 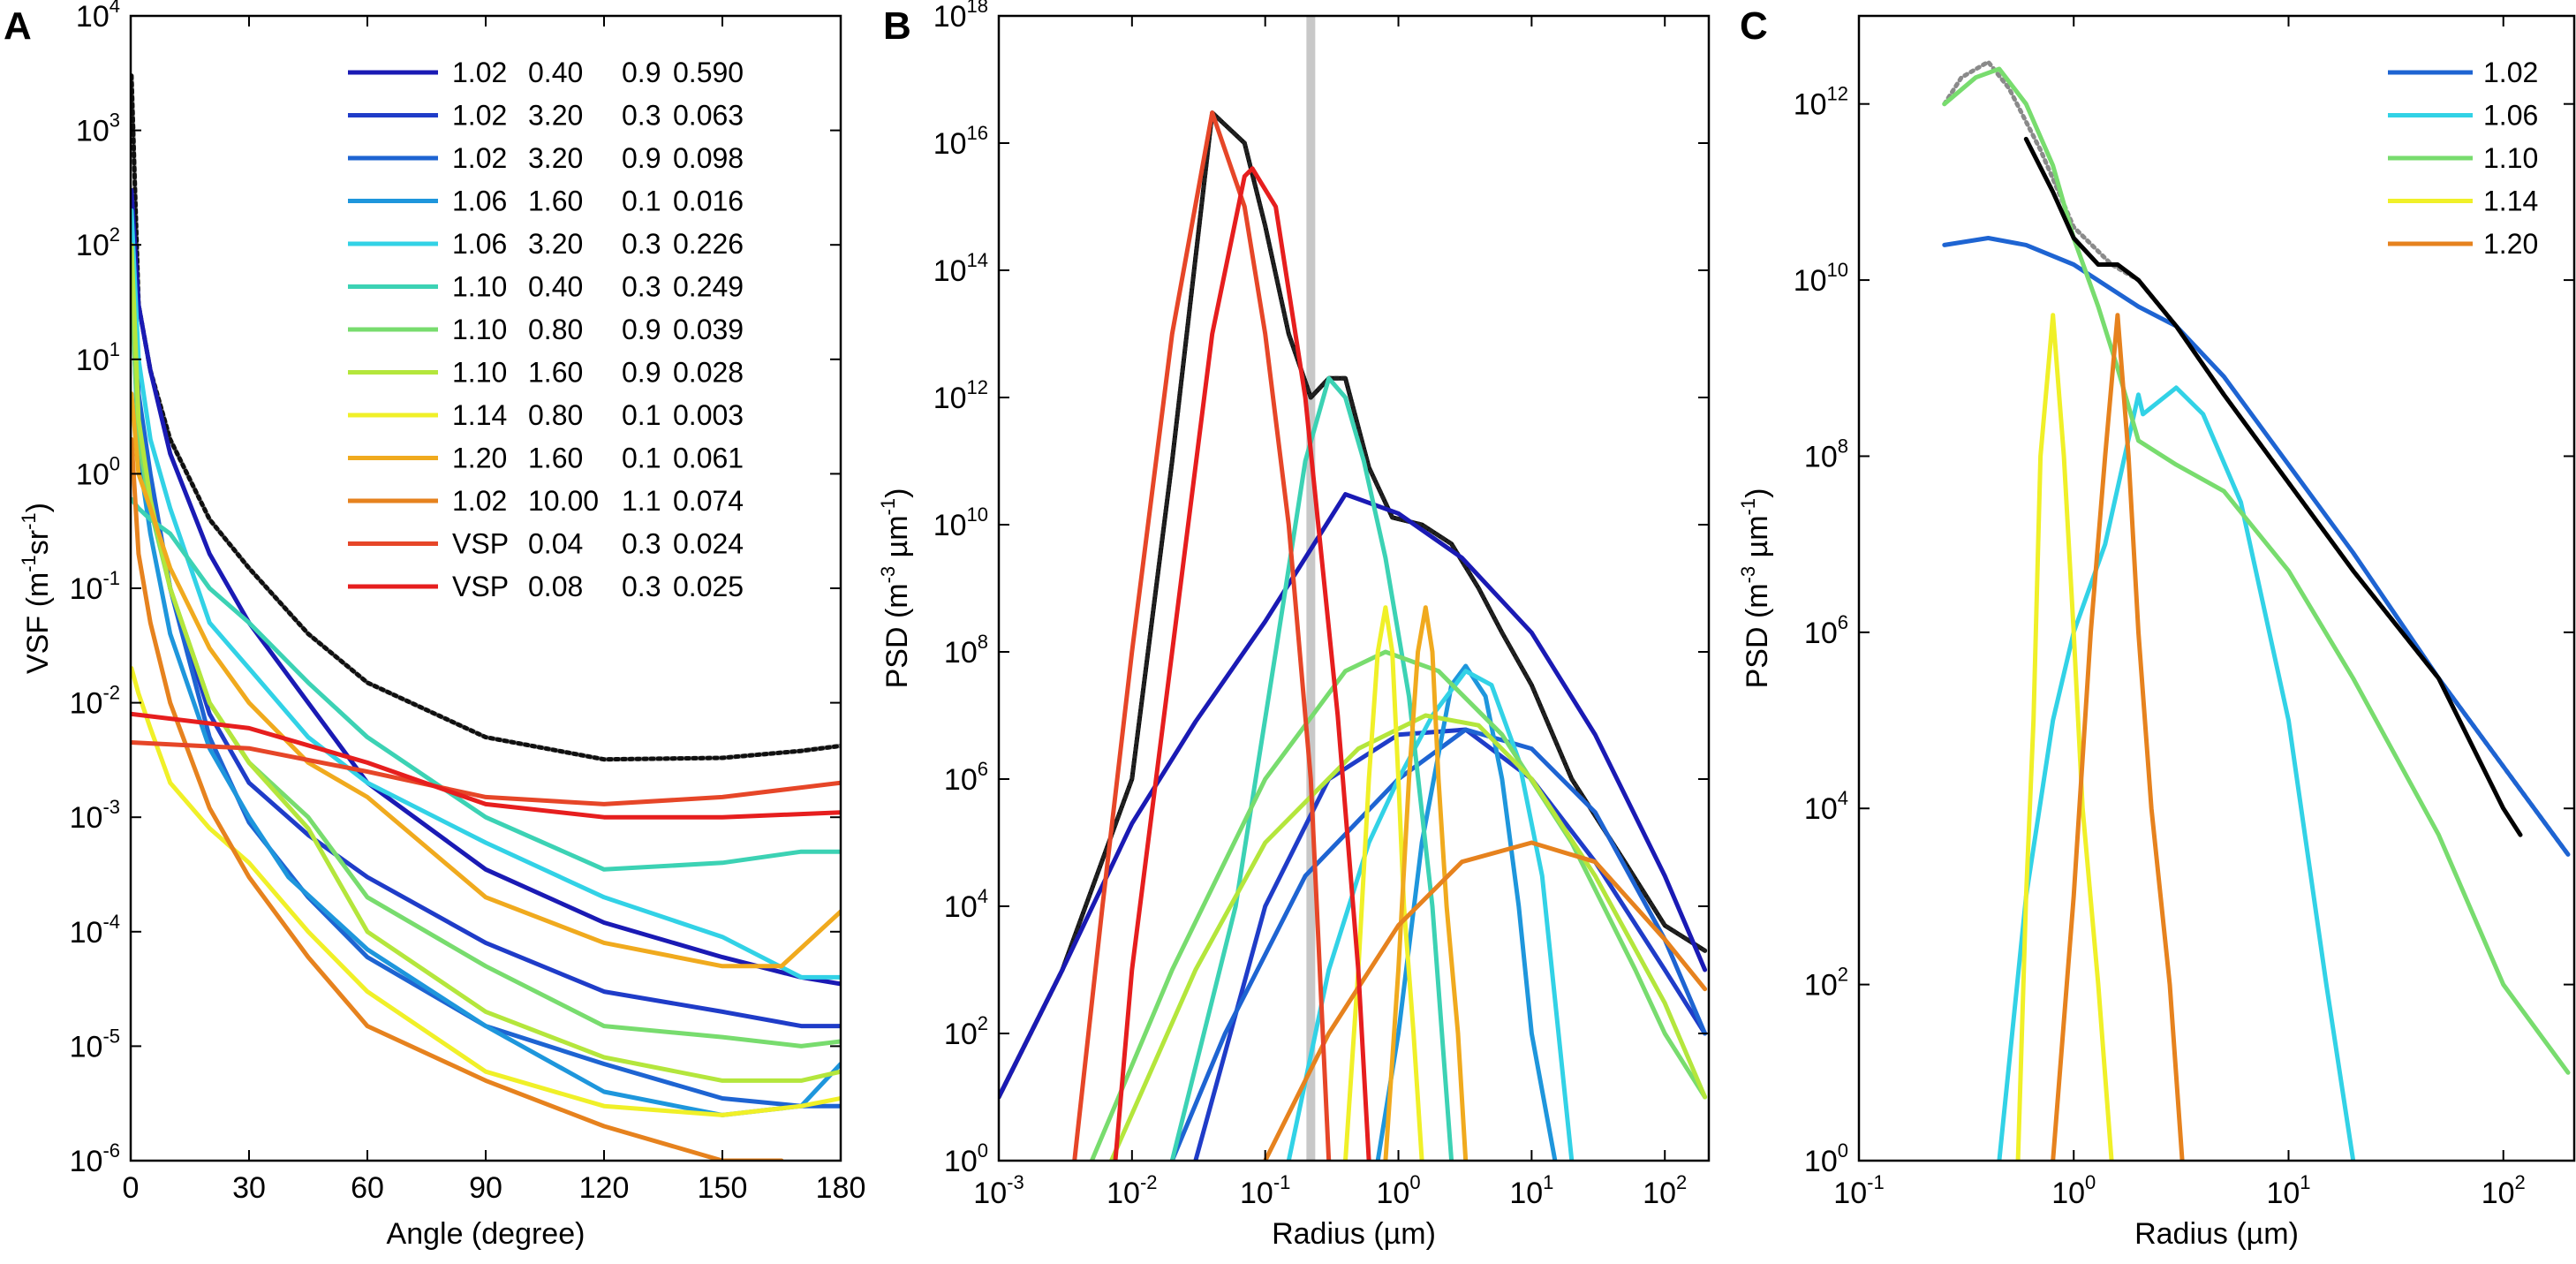 I want to click on panel-b-letter: B, so click(x=897, y=26).